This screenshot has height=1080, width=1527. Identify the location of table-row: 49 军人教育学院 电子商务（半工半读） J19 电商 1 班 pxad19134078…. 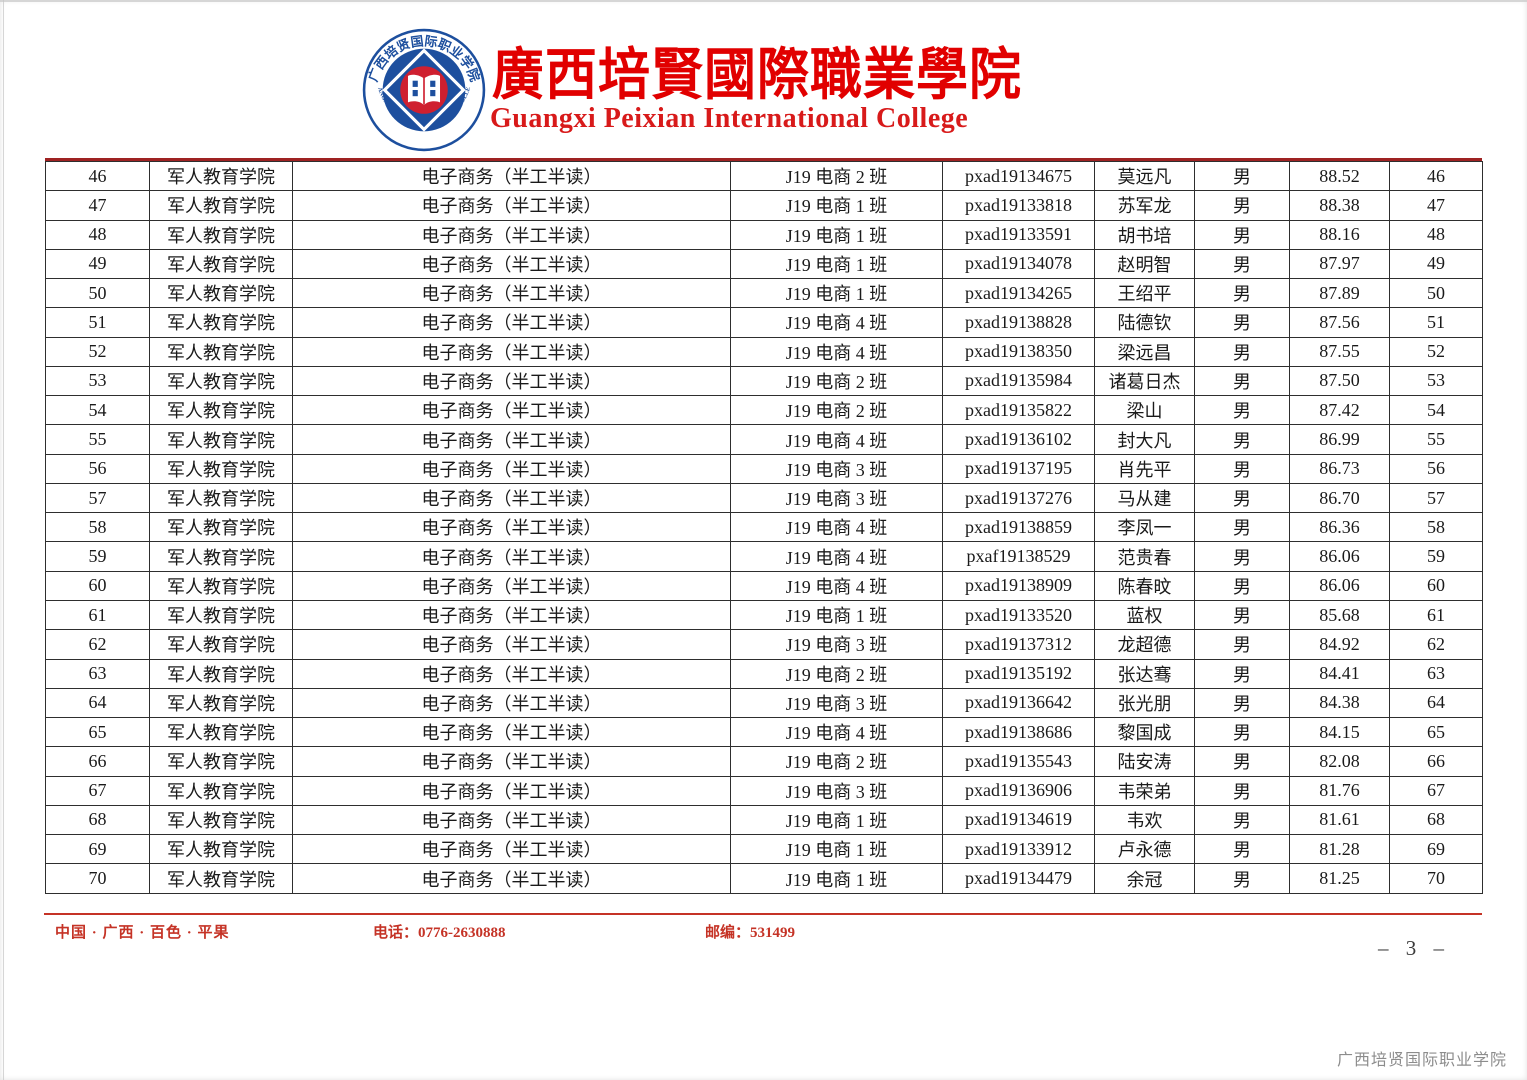
(764, 264).